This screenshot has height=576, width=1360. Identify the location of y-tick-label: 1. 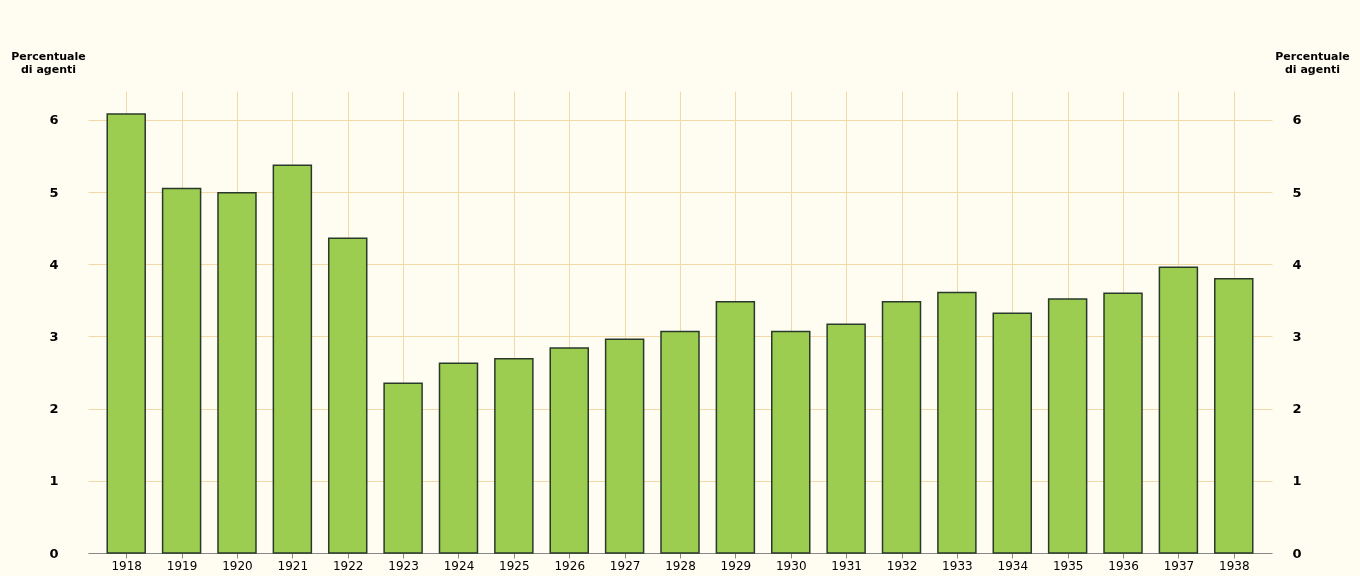
(54, 481).